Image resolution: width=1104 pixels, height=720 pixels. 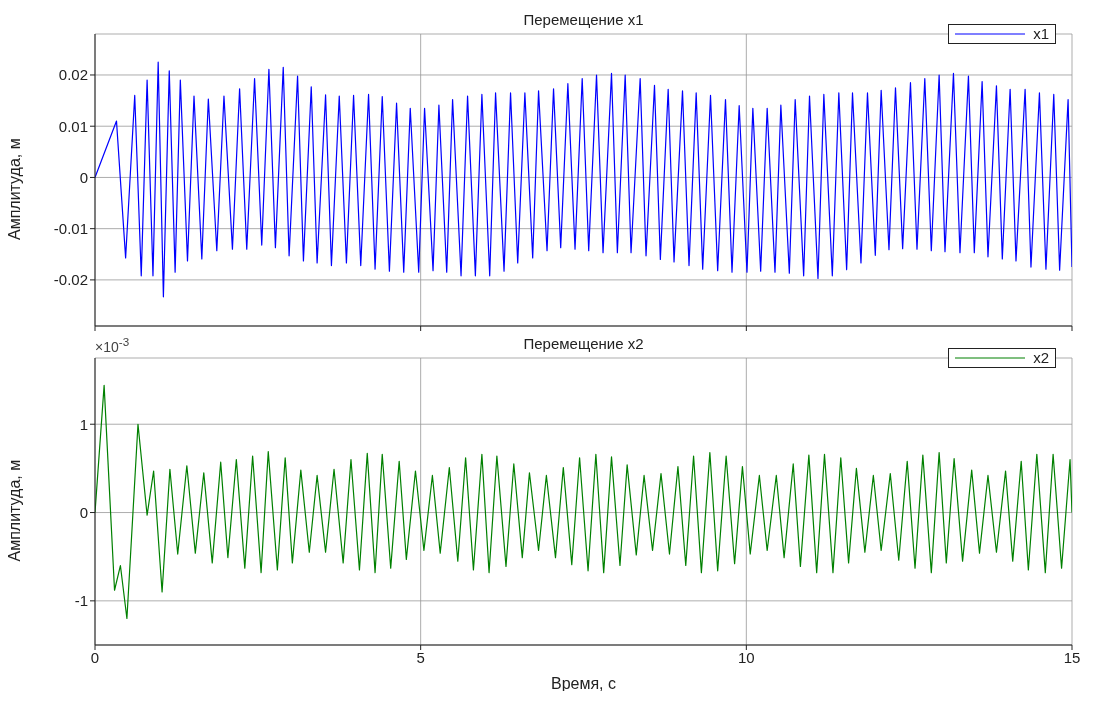 I want to click on chart-title: Перемещение x2, so click(x=583, y=343).